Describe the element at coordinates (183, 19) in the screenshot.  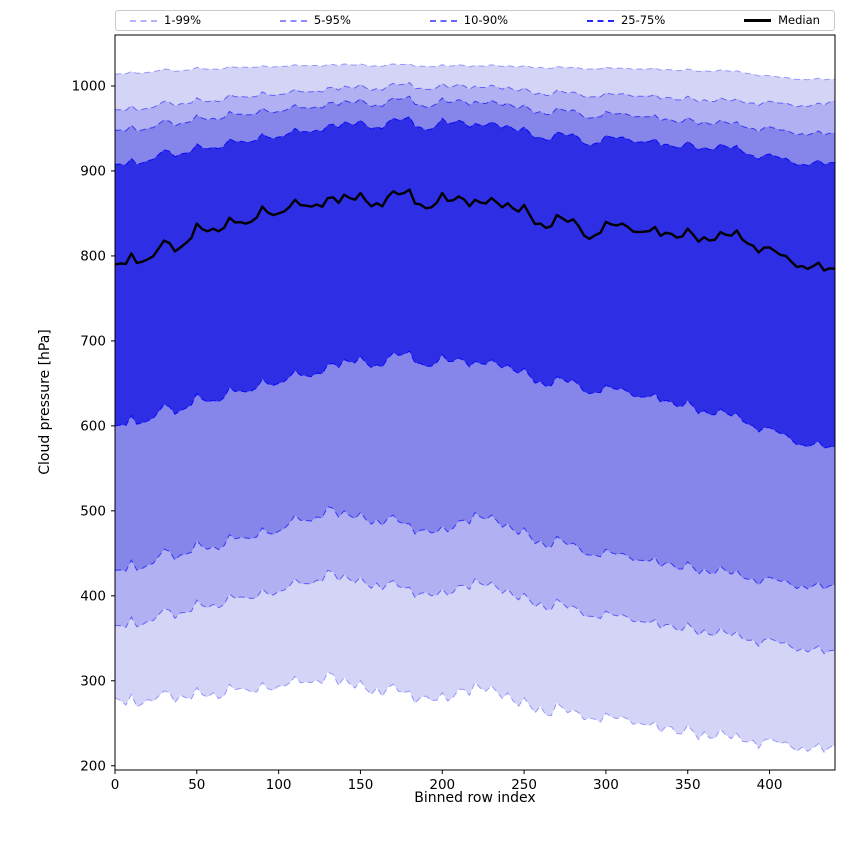
I see `legend-label: 1-99%` at that location.